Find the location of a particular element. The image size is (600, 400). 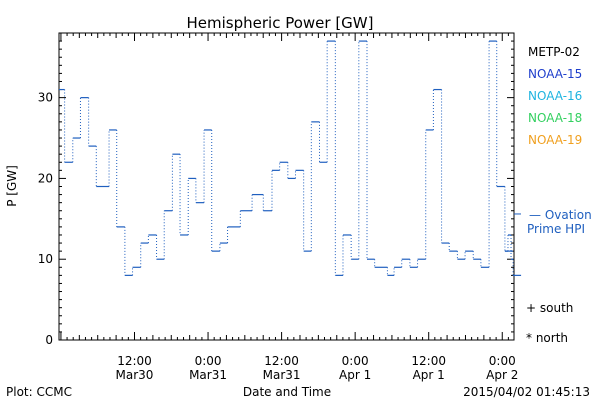

y-tick-label: 20 is located at coordinates (45, 178).